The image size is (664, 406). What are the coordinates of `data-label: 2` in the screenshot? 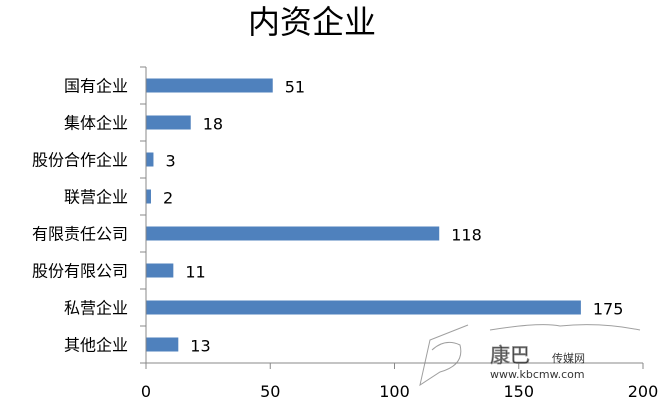 It's located at (168, 198).